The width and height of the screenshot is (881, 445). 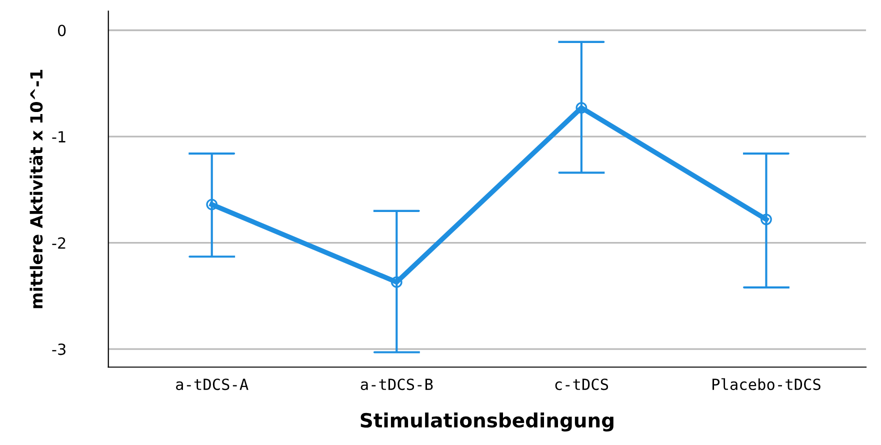 I want to click on y-tick-label: -1, so click(x=59, y=136).